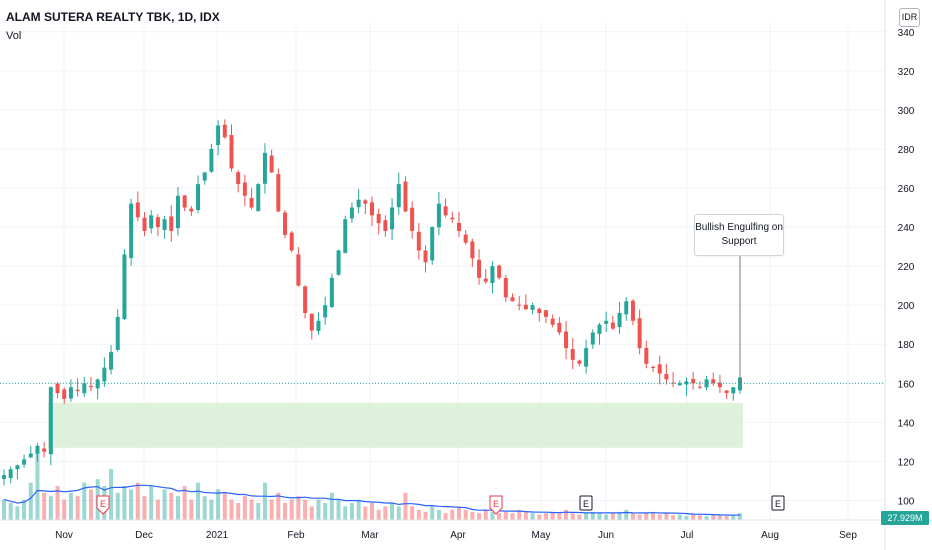 Image resolution: width=932 pixels, height=550 pixels. I want to click on time-tick-label: Dec, so click(144, 535).